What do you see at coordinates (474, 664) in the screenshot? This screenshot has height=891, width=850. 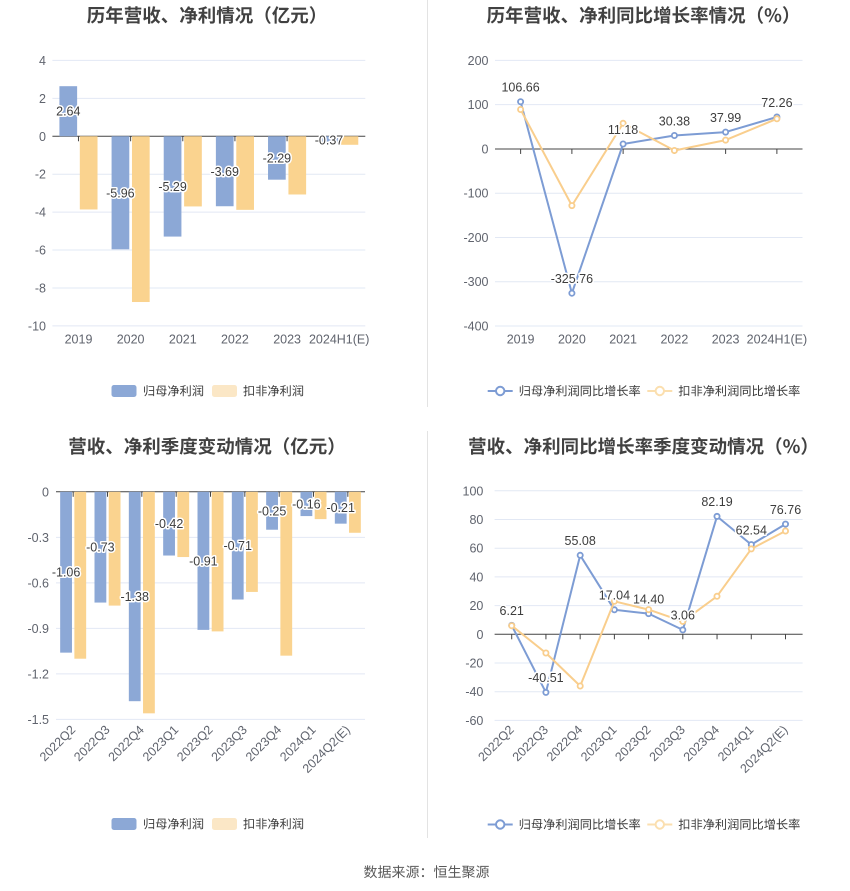 I see `svg-text: -20` at bounding box center [474, 664].